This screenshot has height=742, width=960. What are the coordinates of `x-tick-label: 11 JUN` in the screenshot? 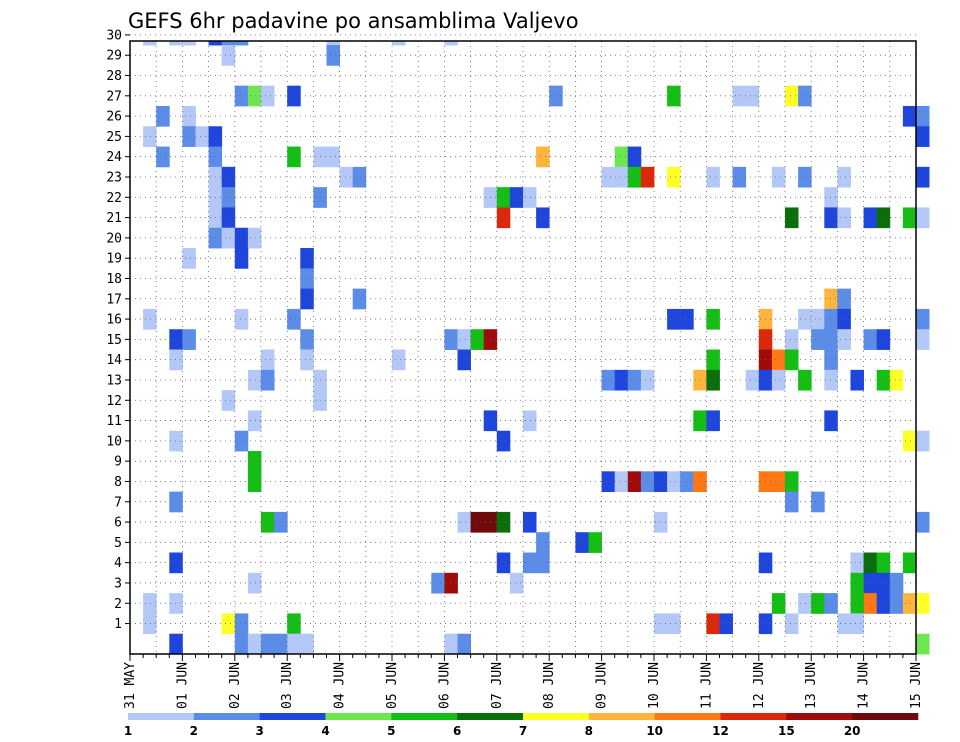 It's located at (706, 685).